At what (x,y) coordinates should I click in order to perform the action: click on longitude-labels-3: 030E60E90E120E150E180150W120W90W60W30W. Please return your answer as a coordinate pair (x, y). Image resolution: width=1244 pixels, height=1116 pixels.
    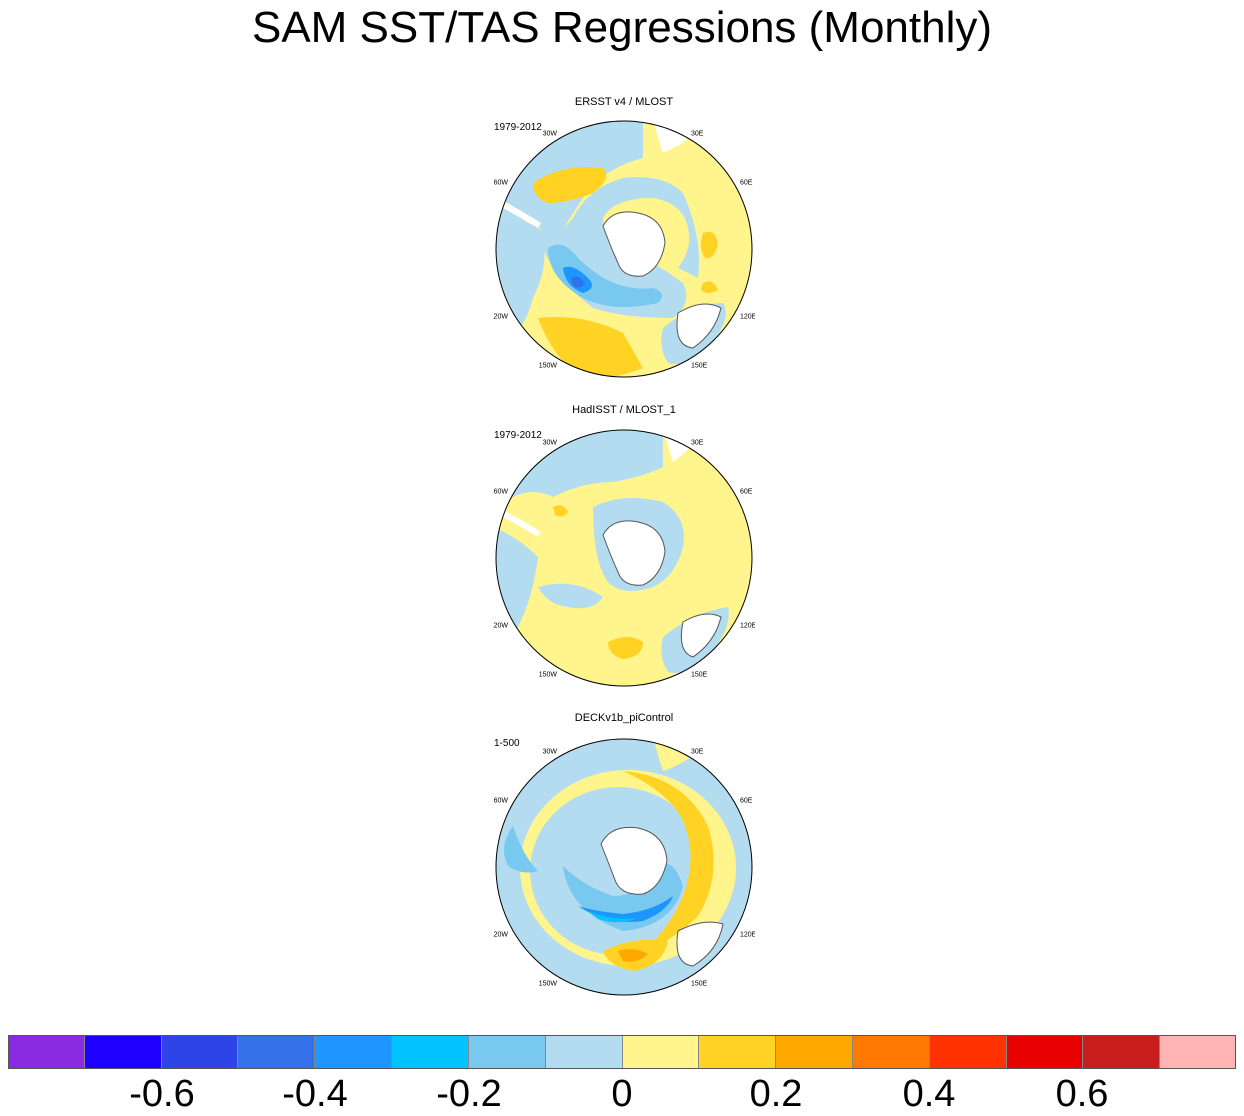
    Looking at the image, I should click on (624, 862).